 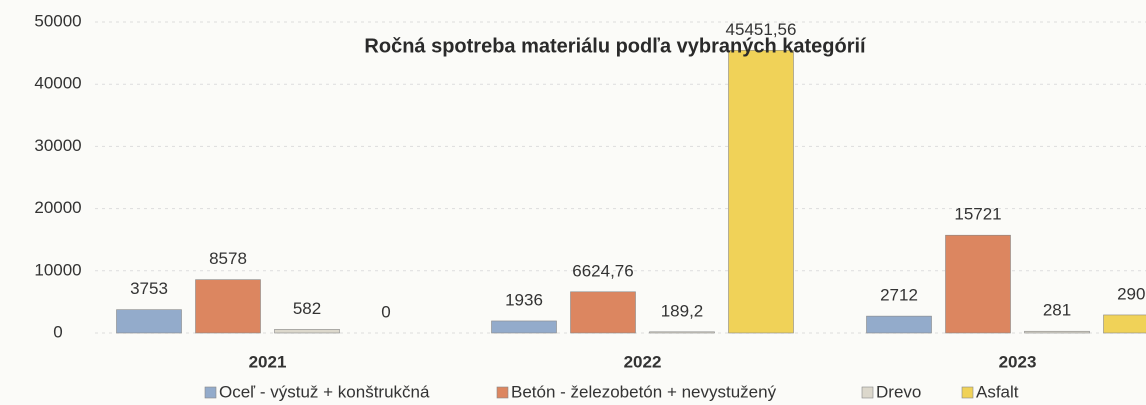 I want to click on y-tick-label: 10000, so click(x=57, y=269).